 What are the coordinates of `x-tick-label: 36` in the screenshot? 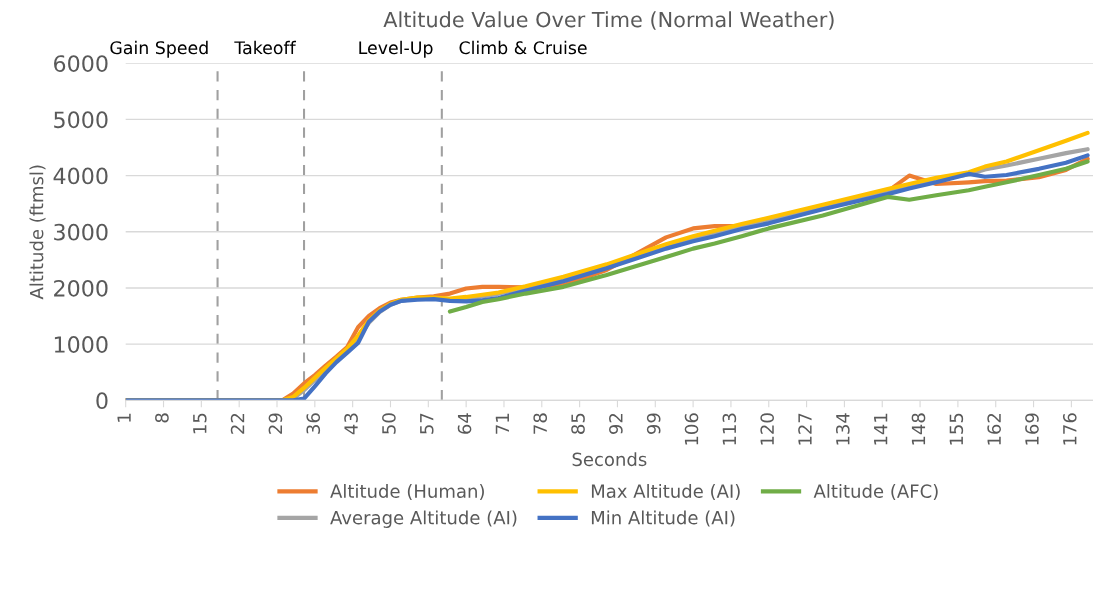 It's located at (313, 423).